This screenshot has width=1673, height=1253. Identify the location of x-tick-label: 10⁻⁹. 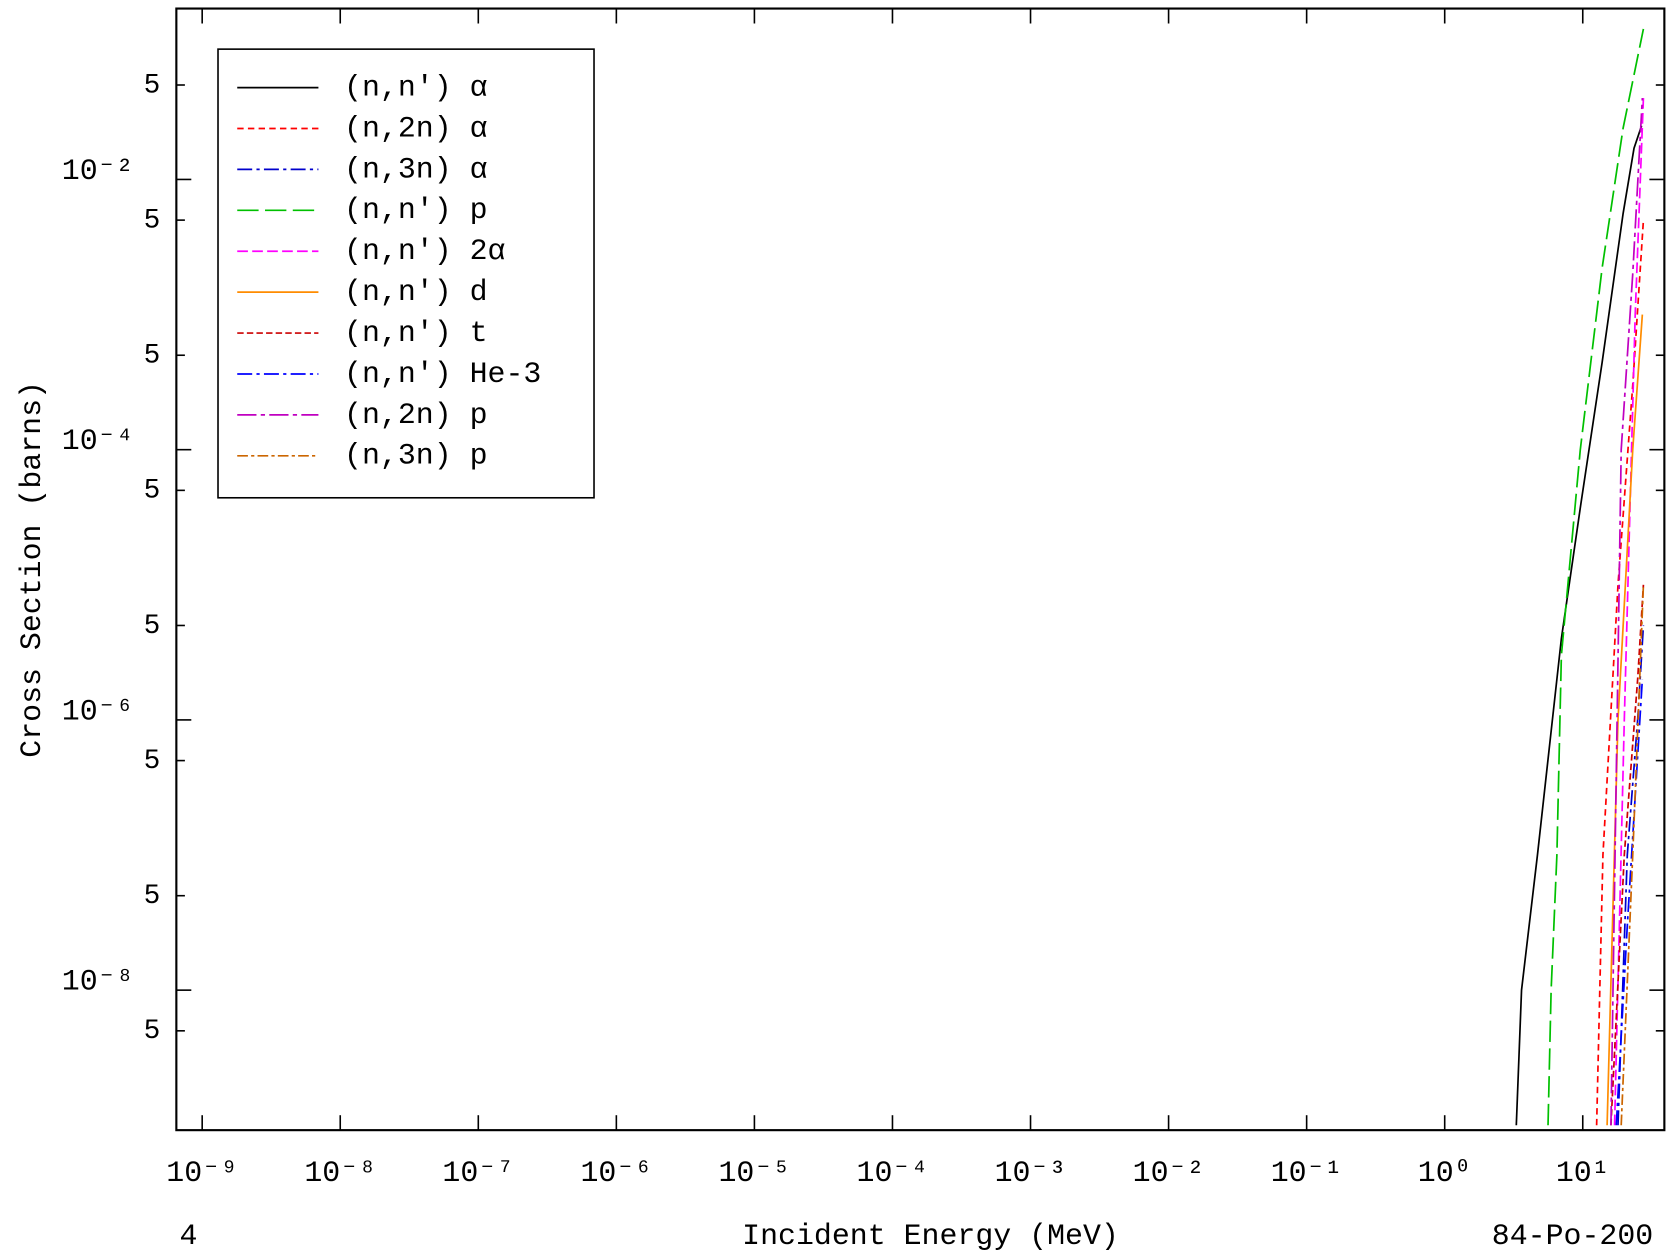
(202, 1173).